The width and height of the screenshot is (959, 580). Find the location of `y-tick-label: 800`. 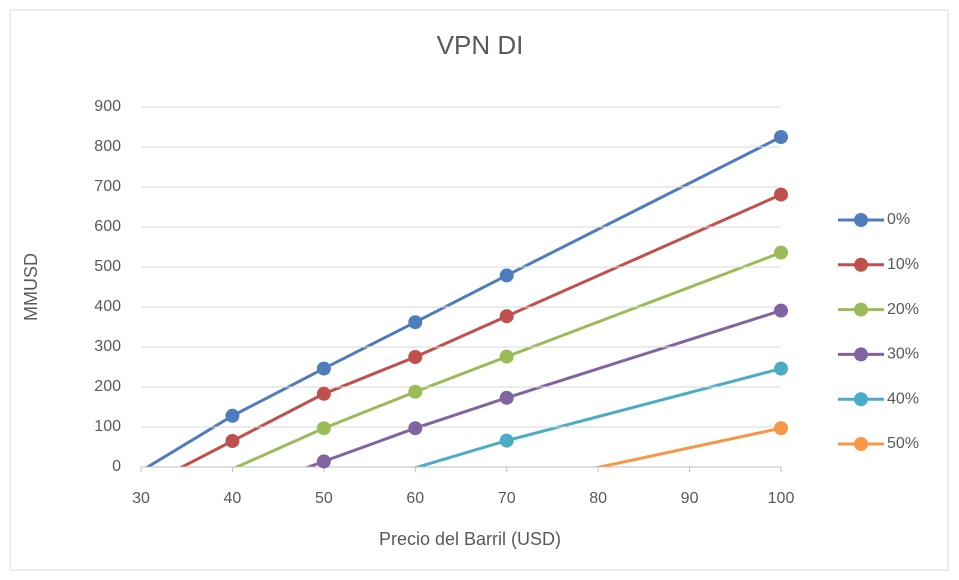

y-tick-label: 800 is located at coordinates (107, 146).